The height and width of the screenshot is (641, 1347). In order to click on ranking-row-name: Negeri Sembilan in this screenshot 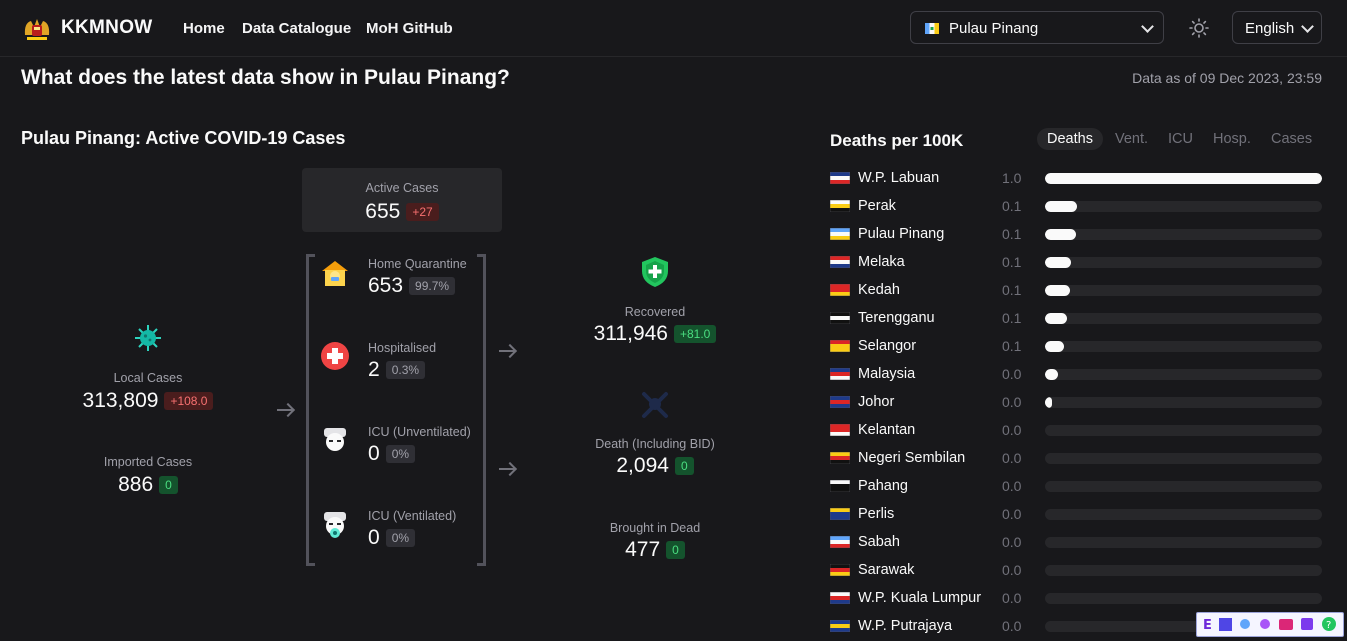, I will do `click(912, 458)`.